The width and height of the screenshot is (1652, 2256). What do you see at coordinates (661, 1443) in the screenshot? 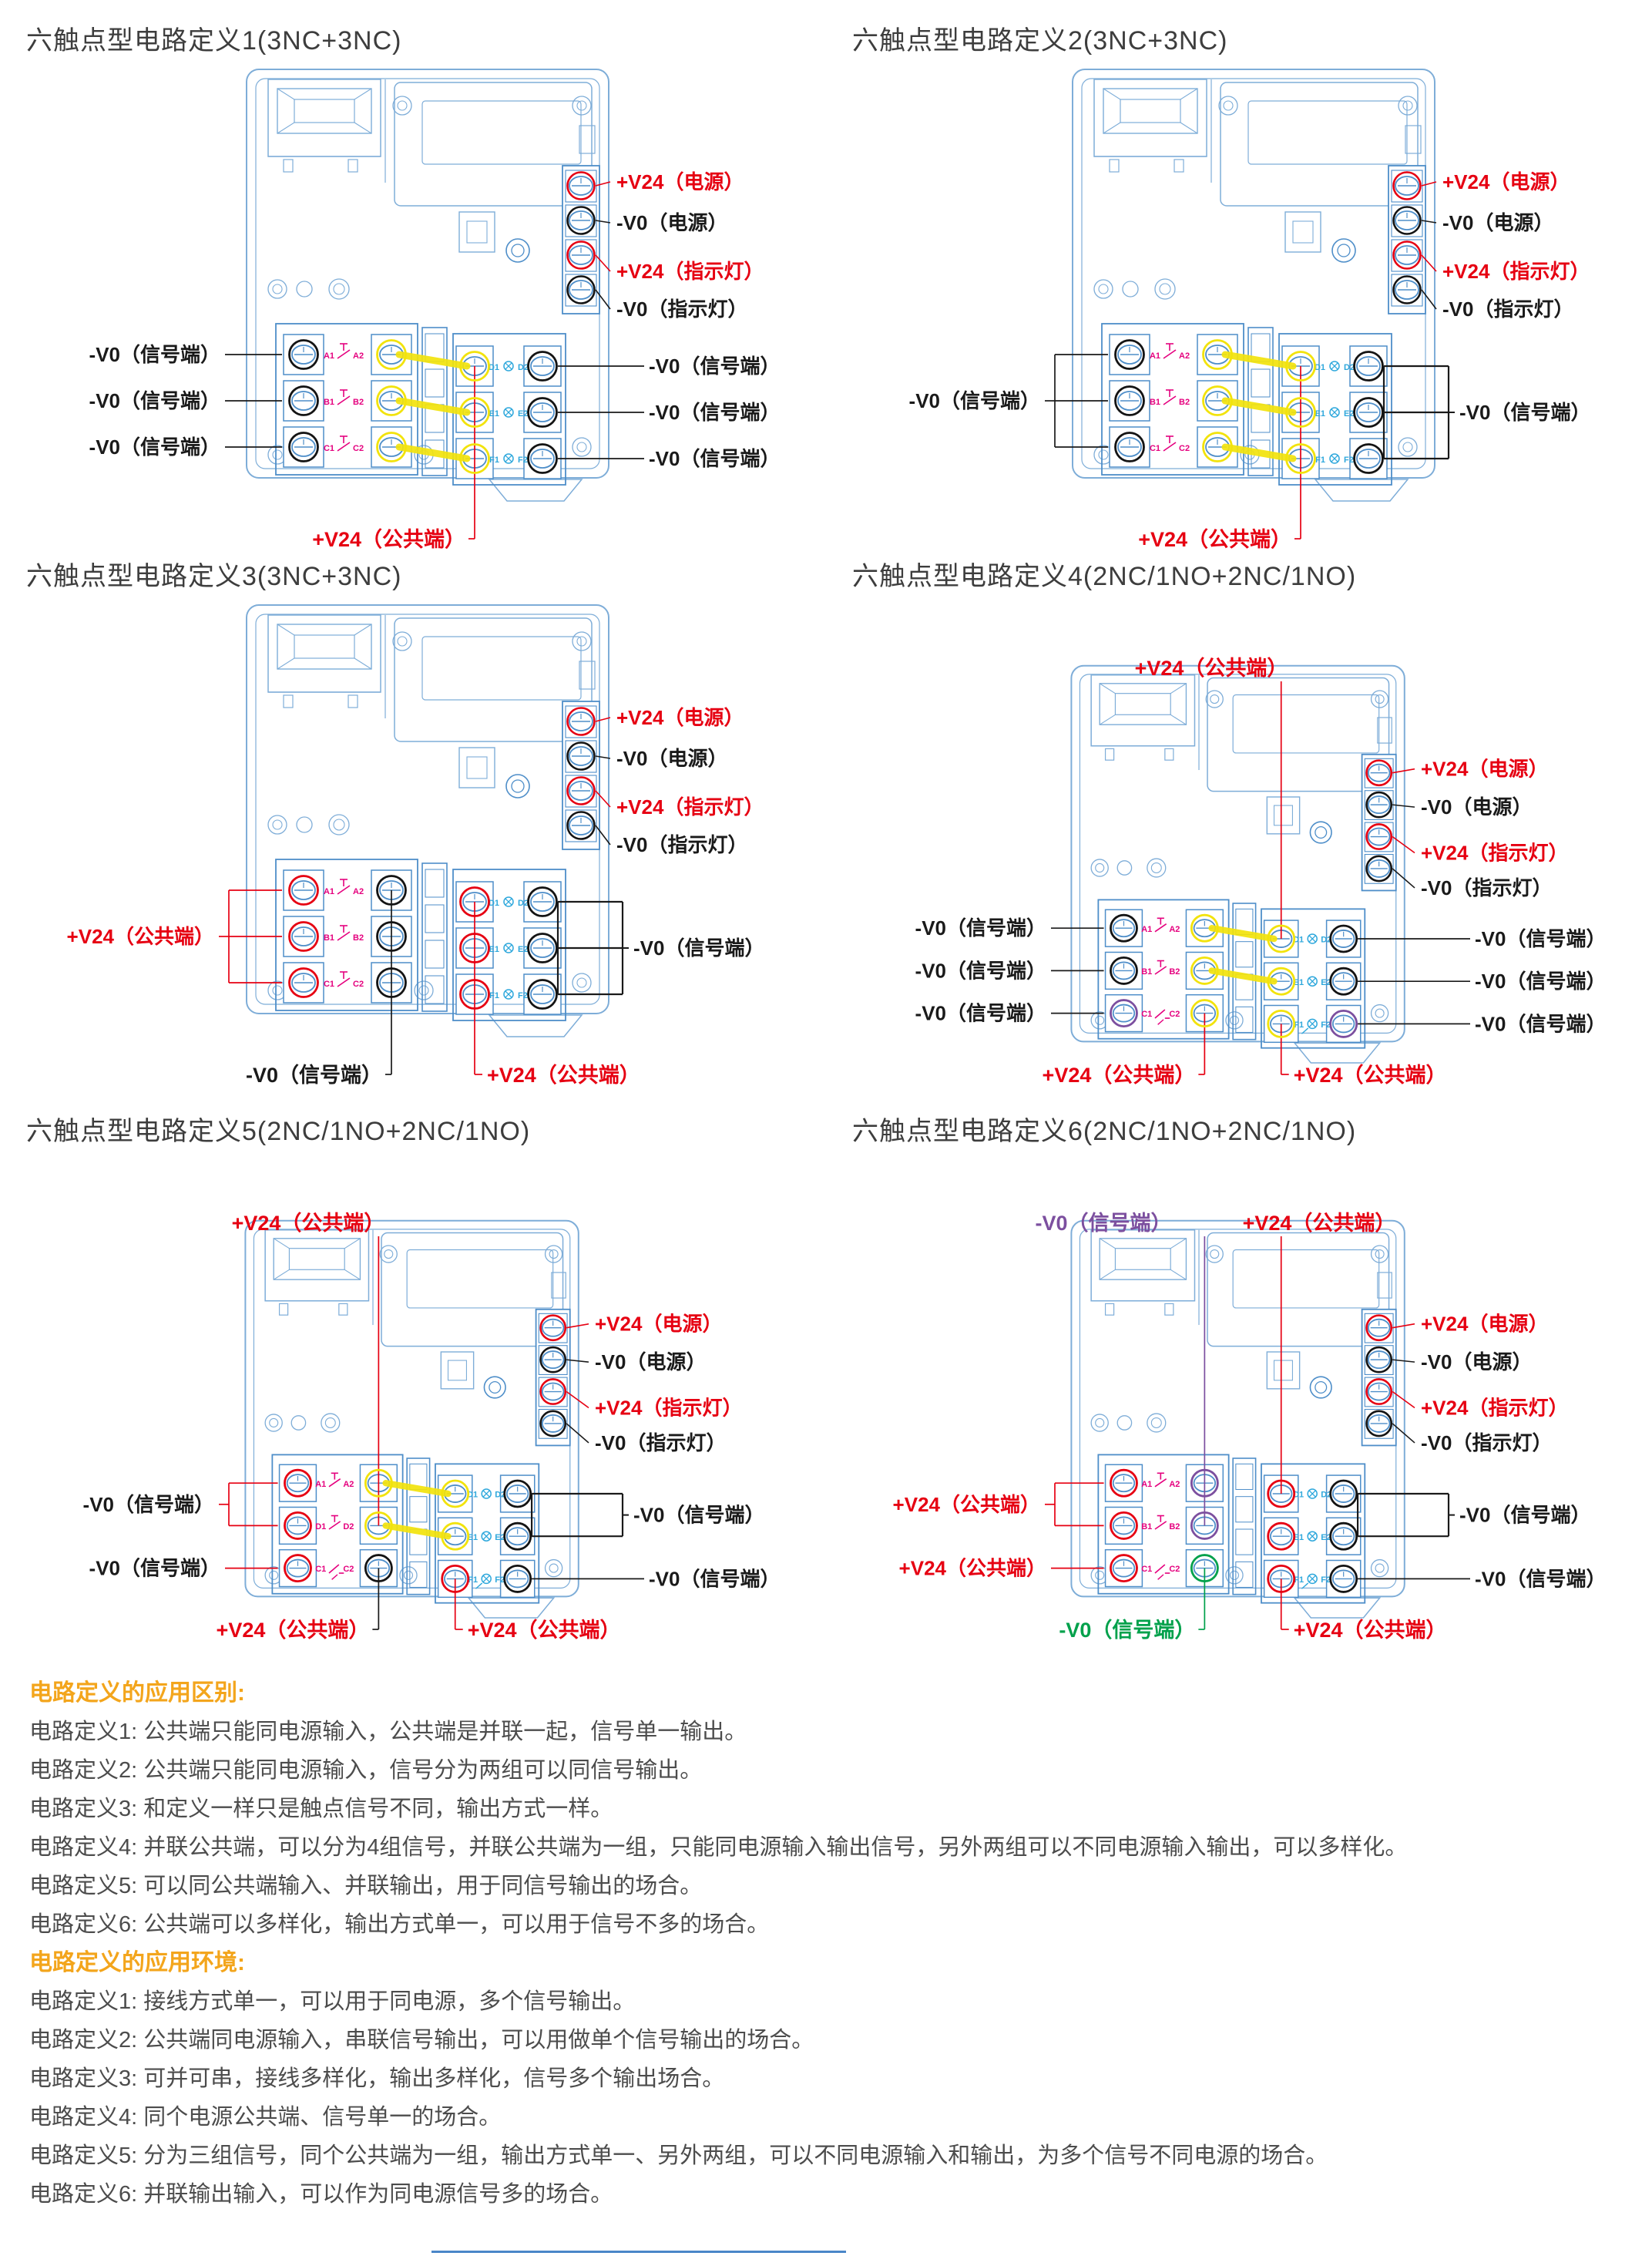
I see `power-label: -V0（指示灯）` at bounding box center [661, 1443].